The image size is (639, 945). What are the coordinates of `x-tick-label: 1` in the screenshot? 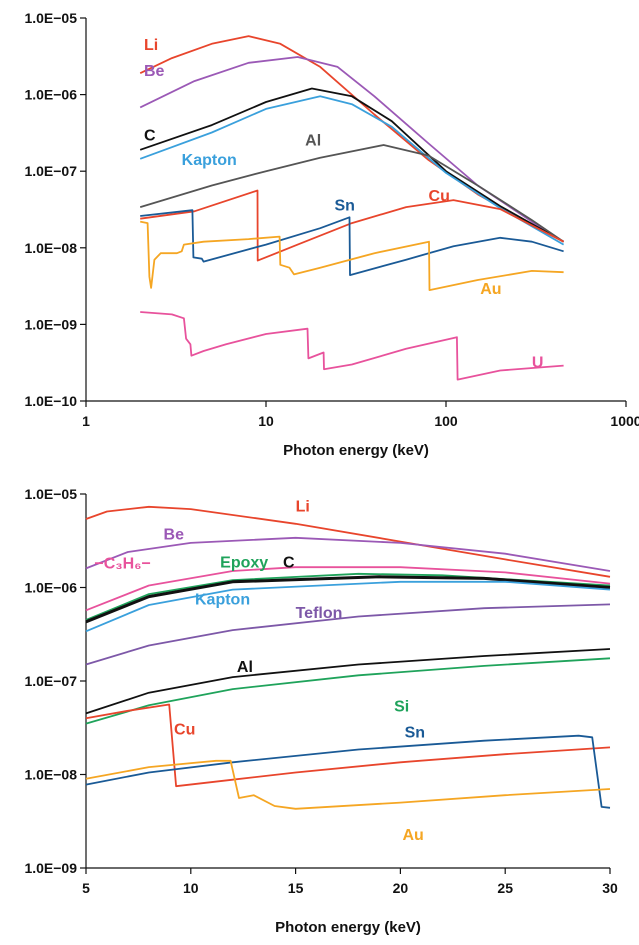 It's located at (86, 421).